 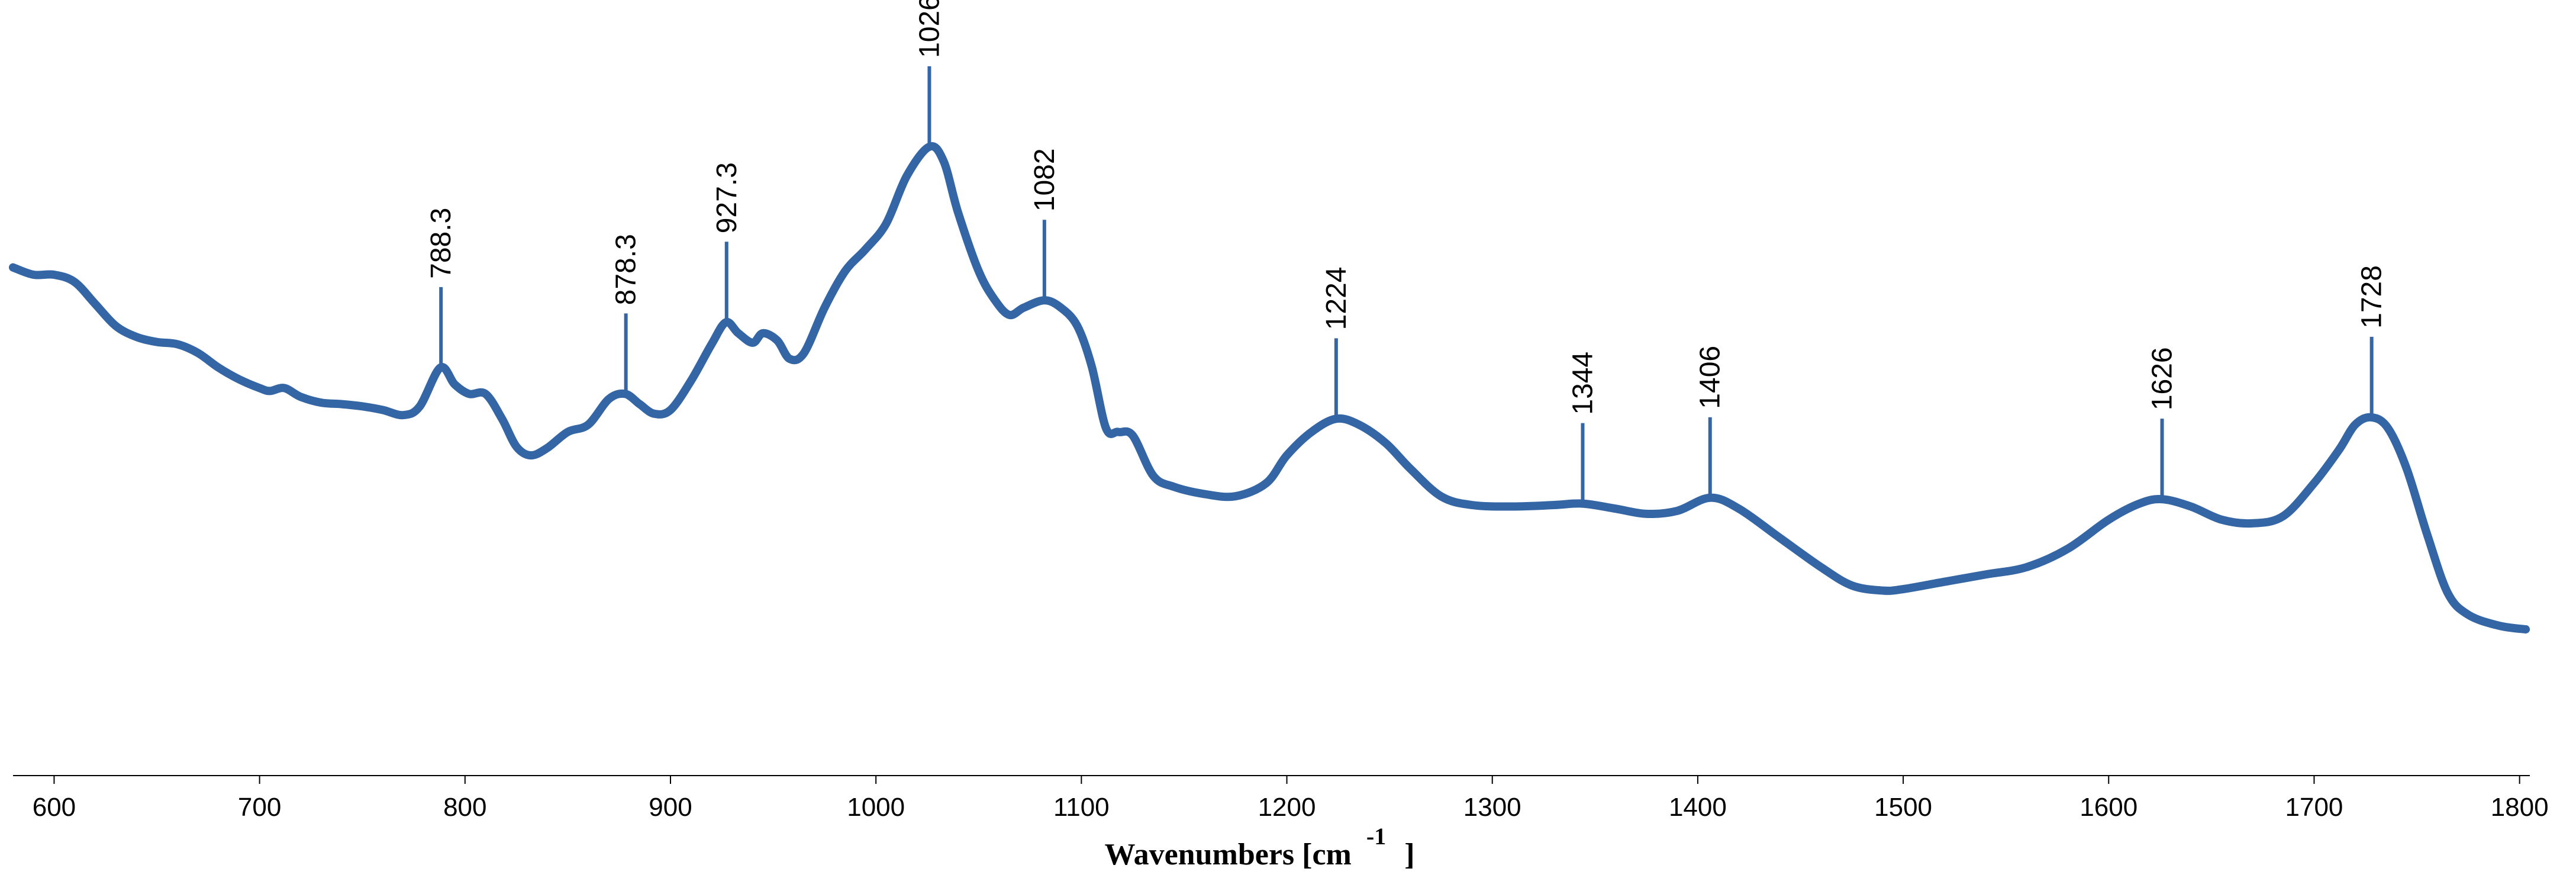 I want to click on x-tick-label: 900, so click(x=670, y=807).